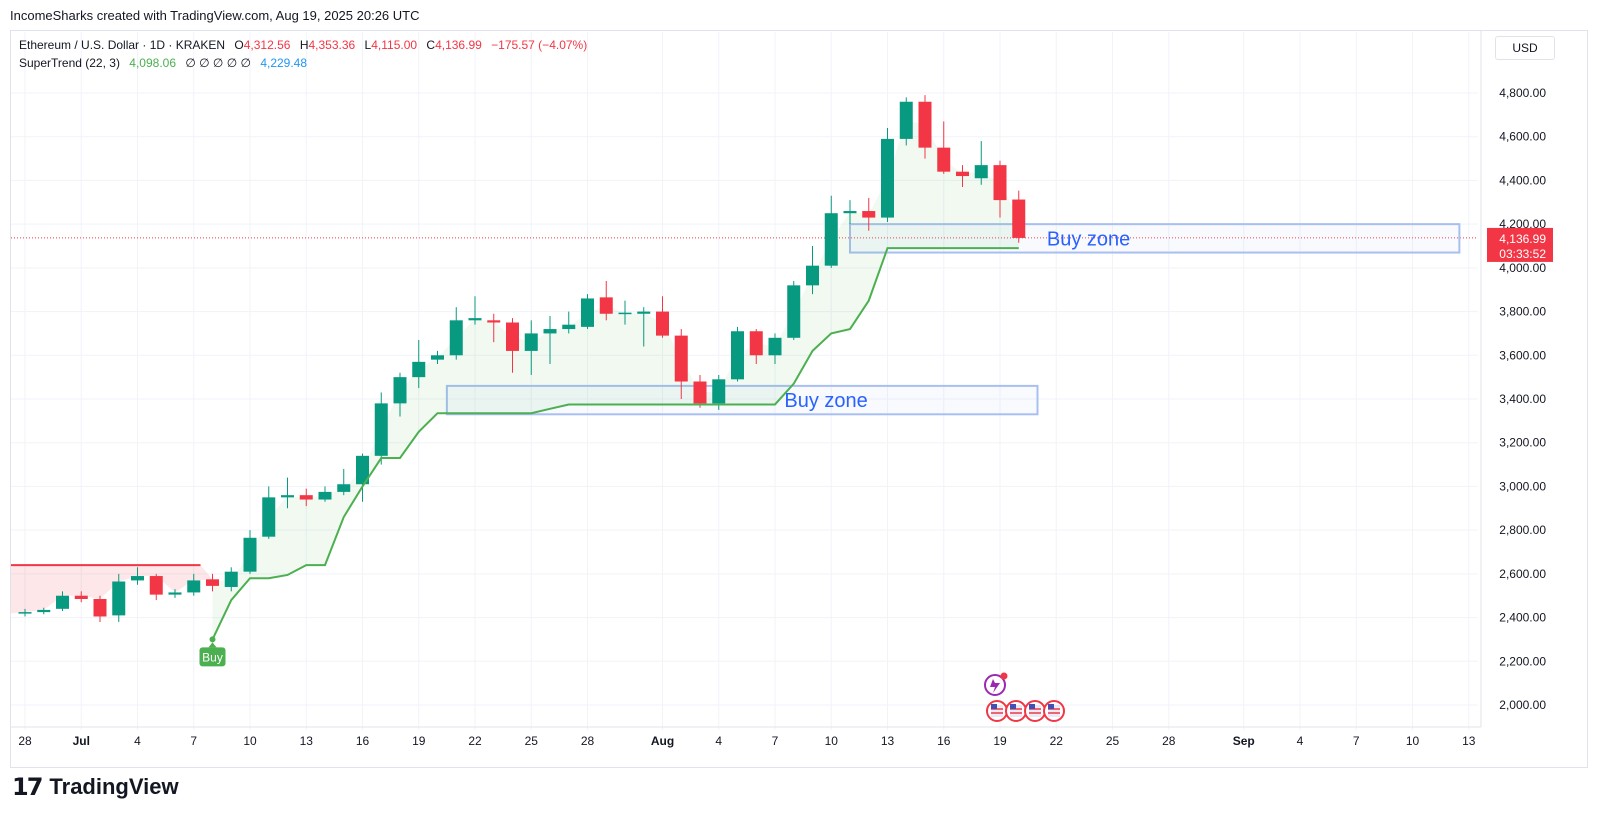  Describe the element at coordinates (539, 45) in the screenshot. I see `change-value: −175.57 (−4.07%)` at that location.